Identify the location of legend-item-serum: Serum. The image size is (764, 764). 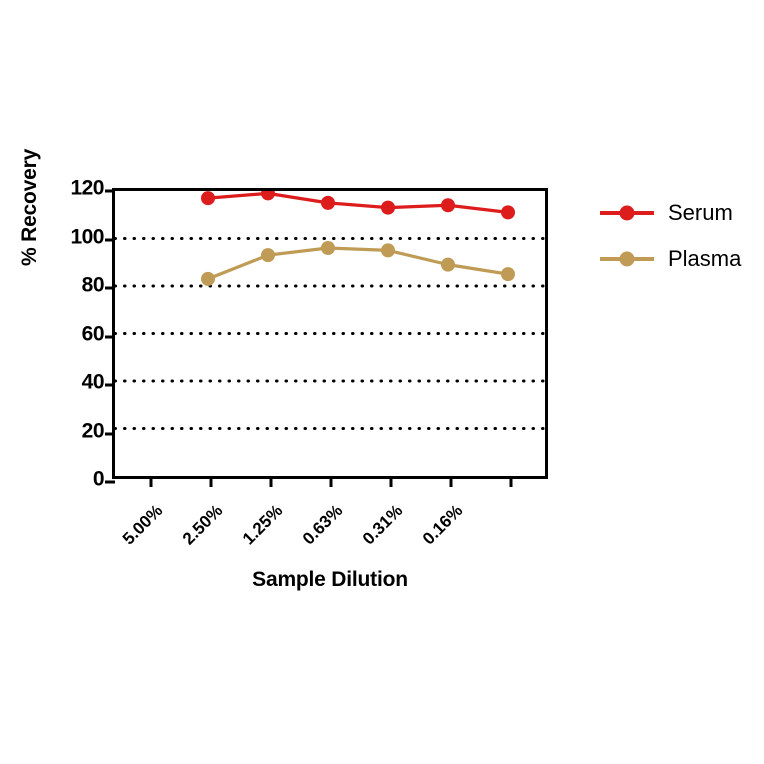
(682, 213).